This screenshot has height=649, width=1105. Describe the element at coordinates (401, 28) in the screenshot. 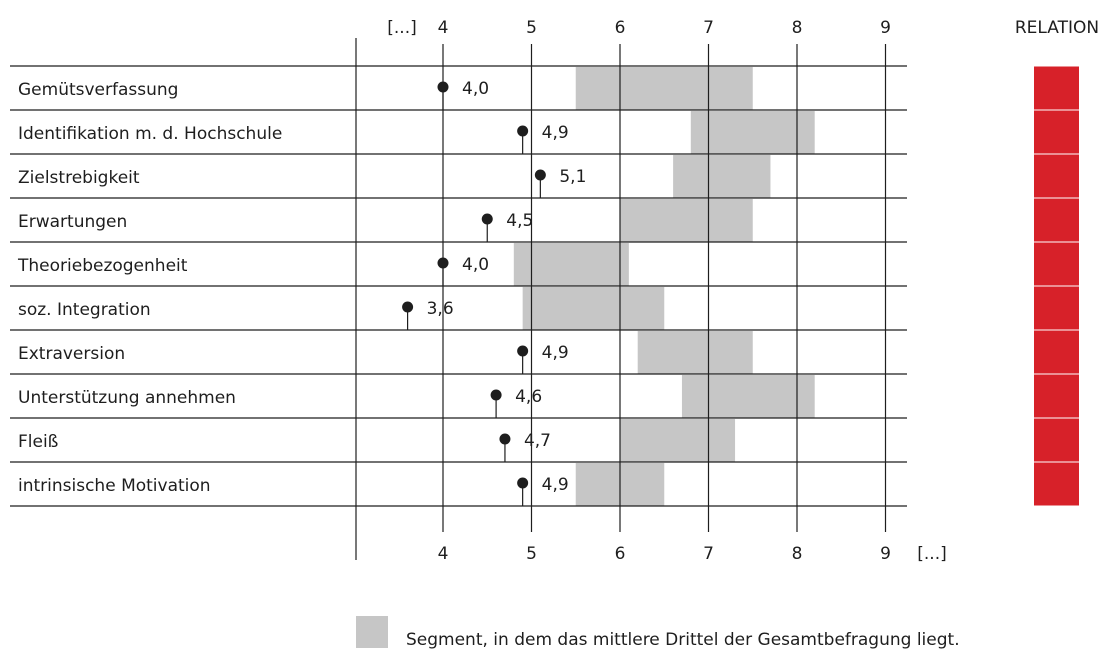

I see `top-unit-label: [...]` at that location.